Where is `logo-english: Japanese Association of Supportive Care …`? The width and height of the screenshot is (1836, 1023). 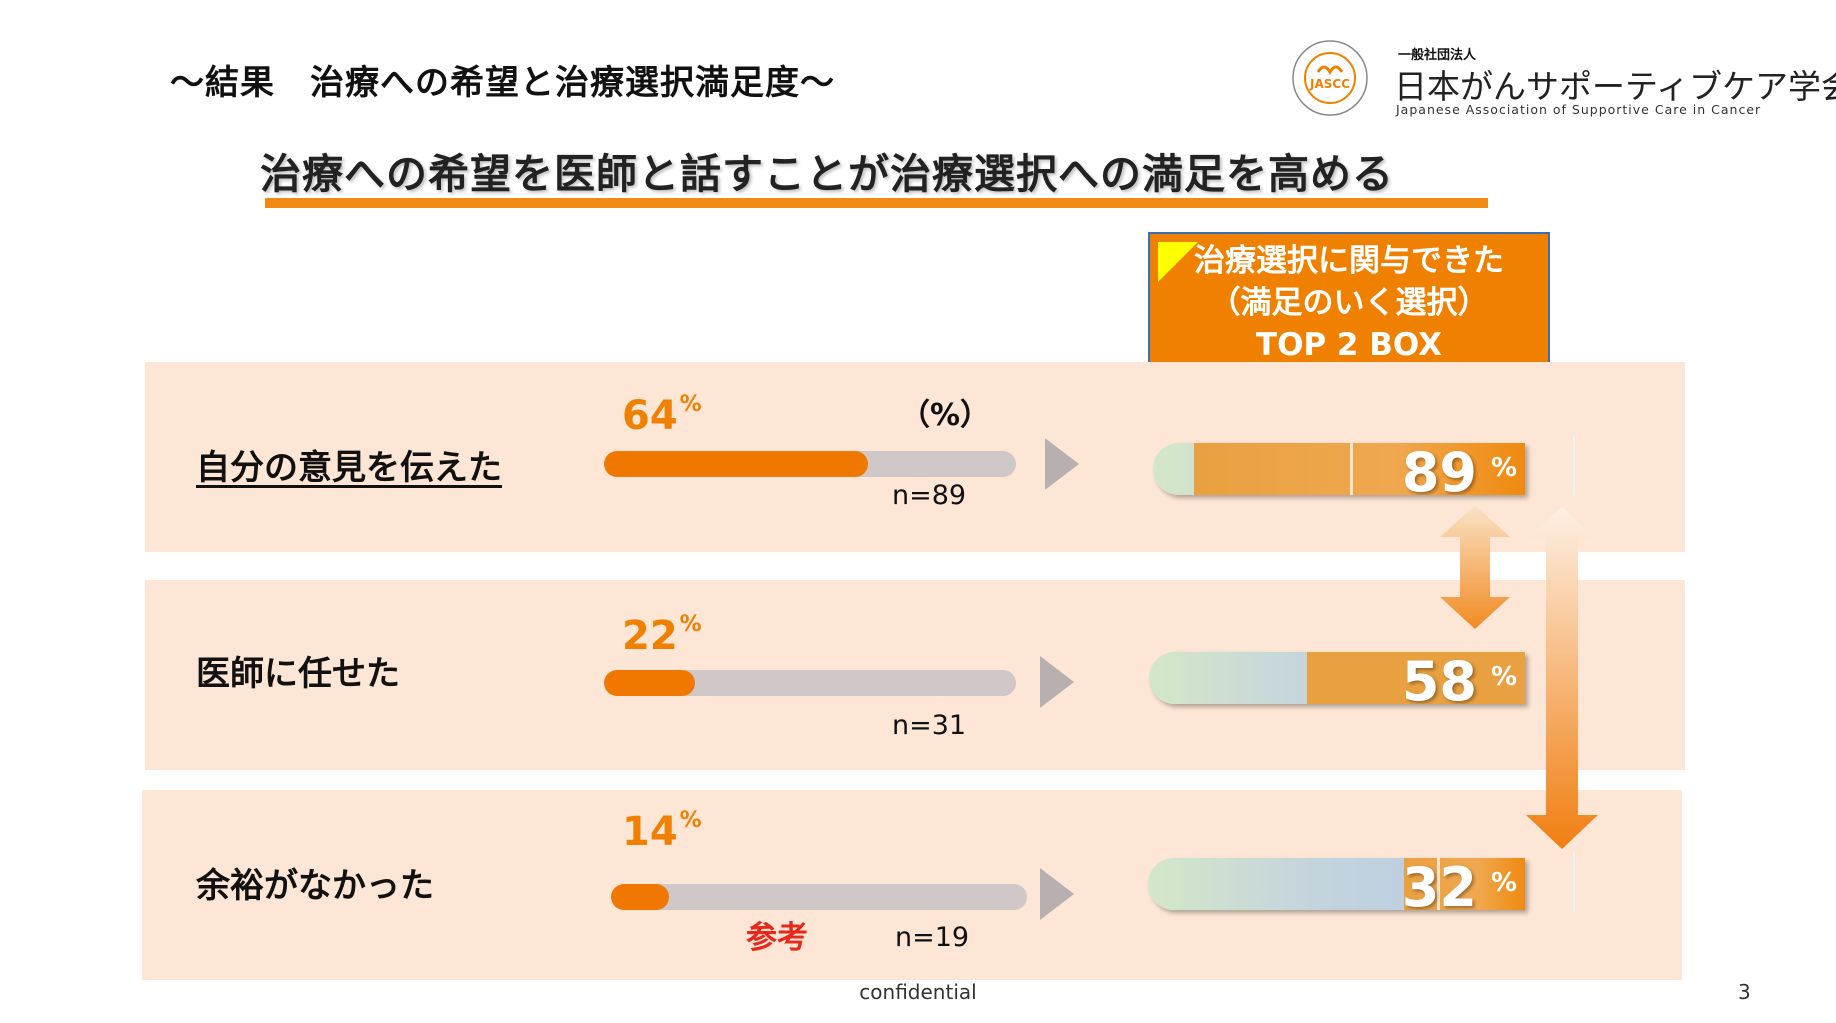
logo-english: Japanese Association of Supportive Care … is located at coordinates (1579, 109).